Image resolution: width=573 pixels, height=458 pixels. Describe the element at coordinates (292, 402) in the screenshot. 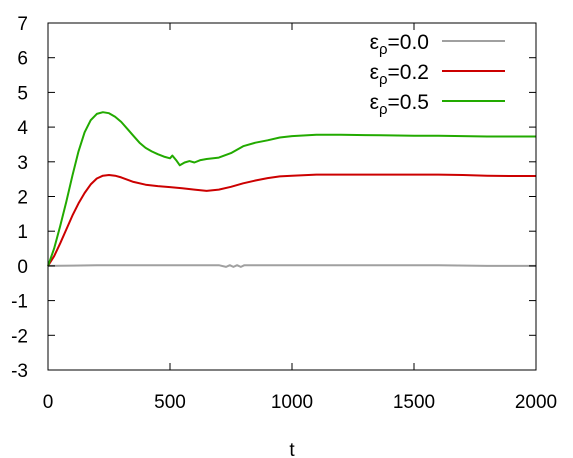

I see `x-tick-label-2: 1000` at that location.